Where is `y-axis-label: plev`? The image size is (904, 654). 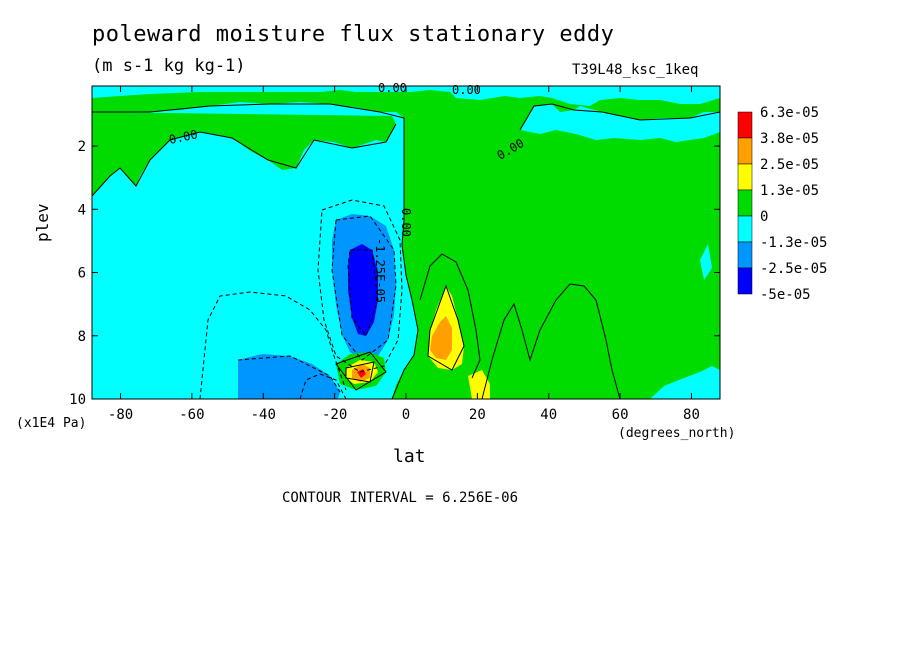 y-axis-label: plev is located at coordinates (42, 222).